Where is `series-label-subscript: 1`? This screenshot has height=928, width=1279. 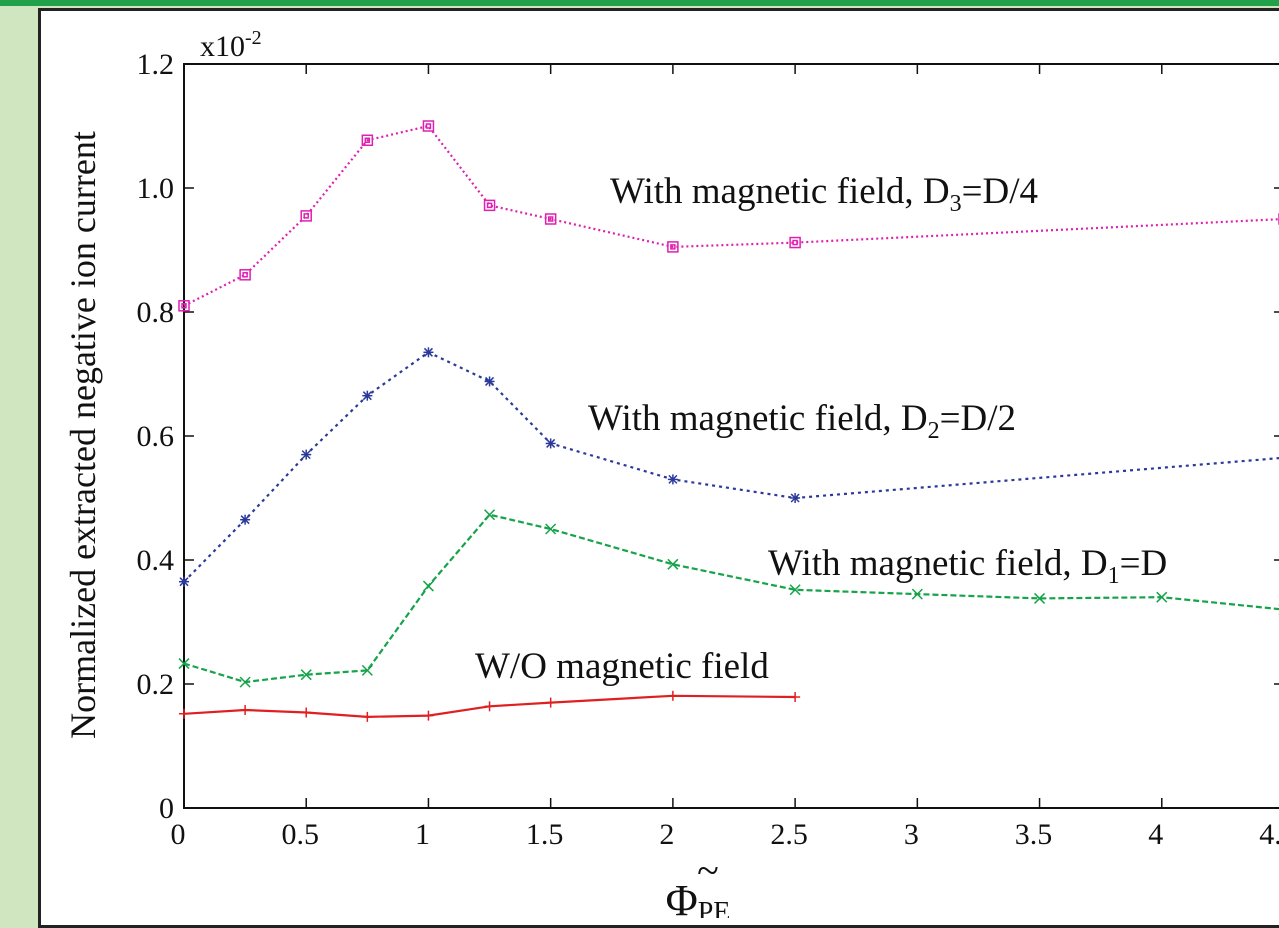
series-label-subscript: 1 is located at coordinates (1114, 576).